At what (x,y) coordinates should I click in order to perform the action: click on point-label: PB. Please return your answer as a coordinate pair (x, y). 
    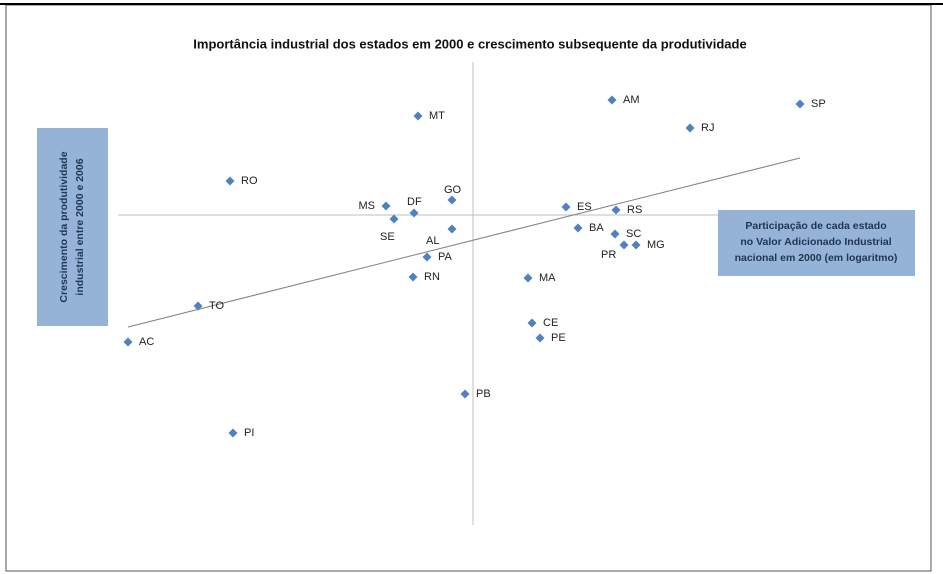
    Looking at the image, I should click on (483, 394).